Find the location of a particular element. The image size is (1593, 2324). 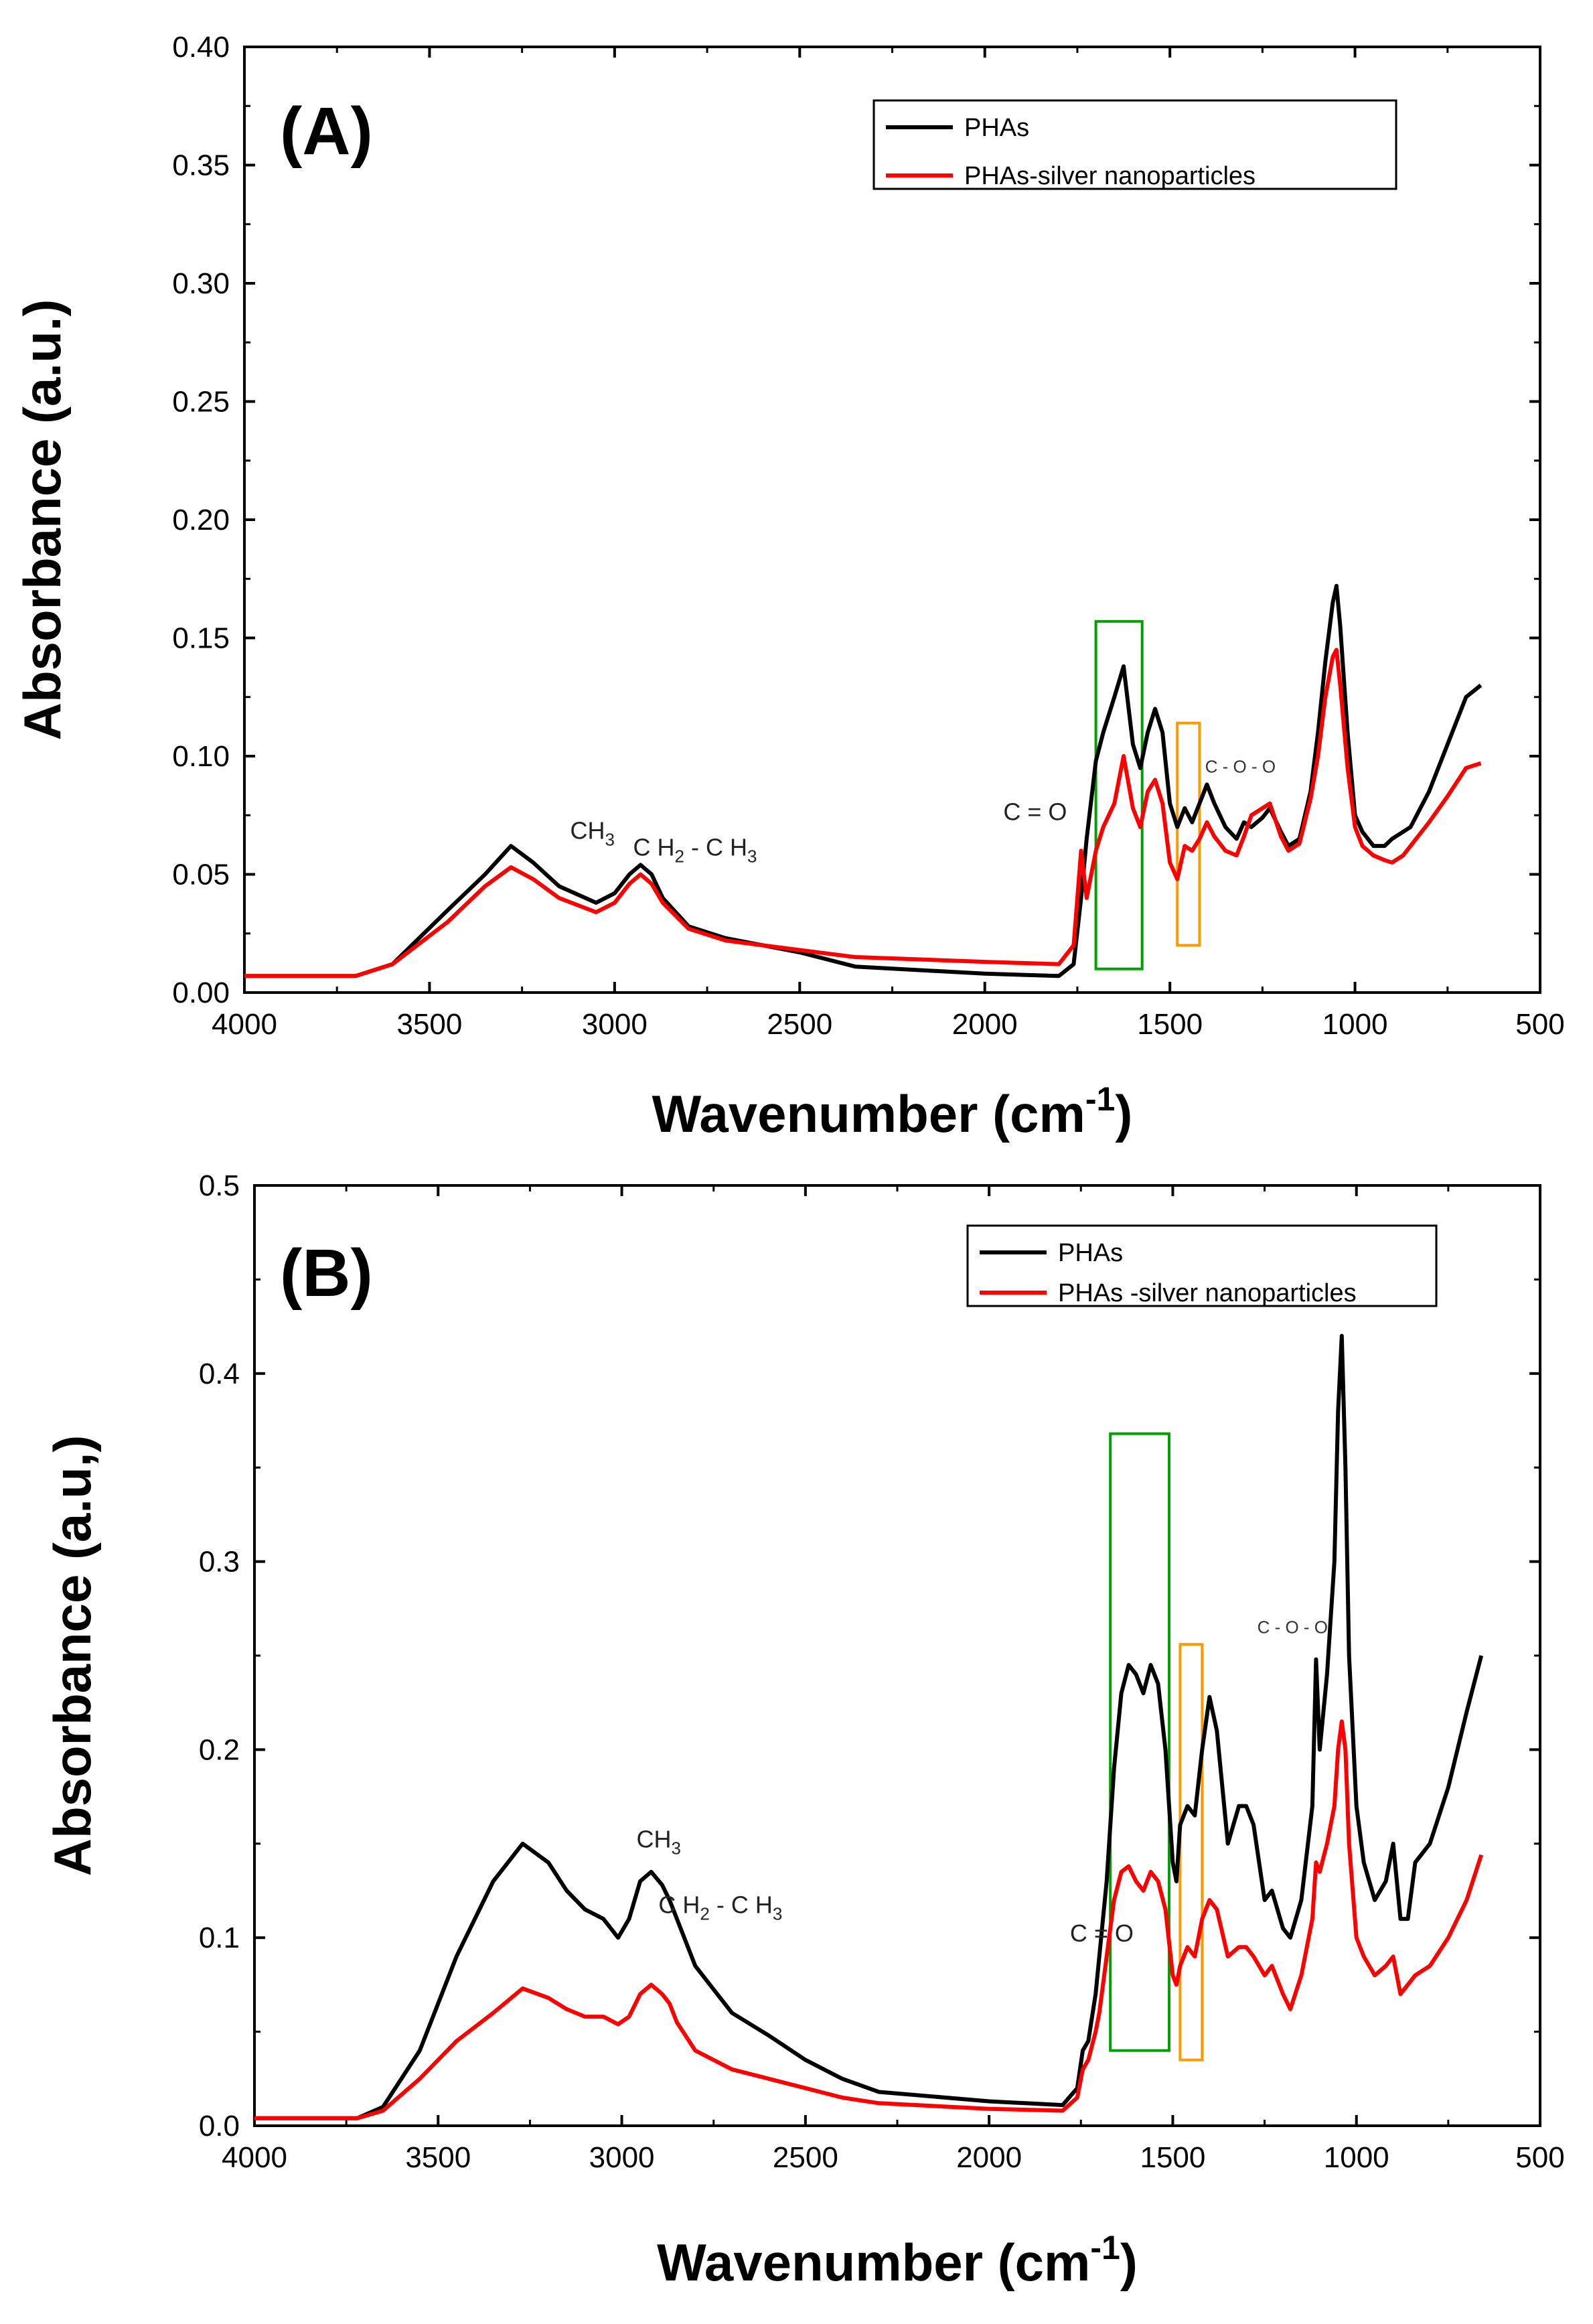

y-tick-label: 0.25 is located at coordinates (201, 402).